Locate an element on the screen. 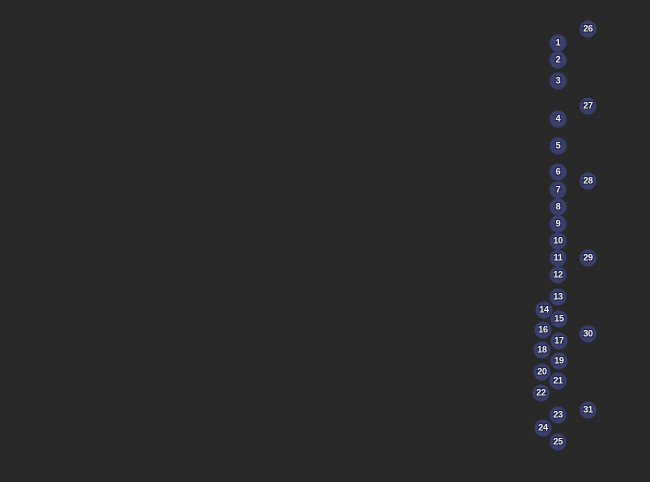 The image size is (650, 482). marker-badge-23: 23 is located at coordinates (558, 415).